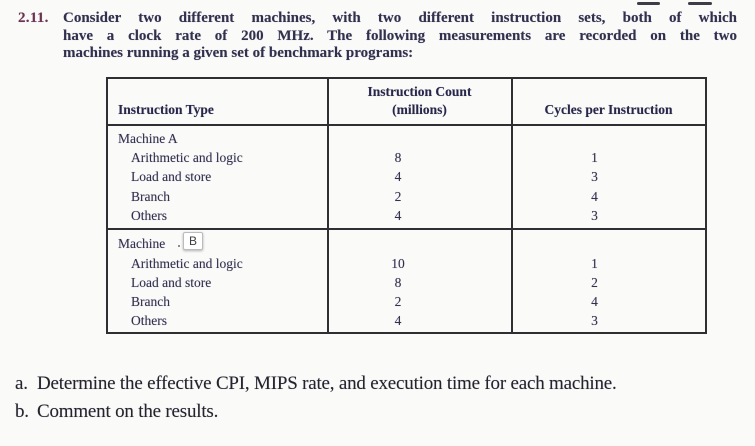 The height and width of the screenshot is (446, 755). I want to click on machine-a-label: Machine A, so click(148, 138).